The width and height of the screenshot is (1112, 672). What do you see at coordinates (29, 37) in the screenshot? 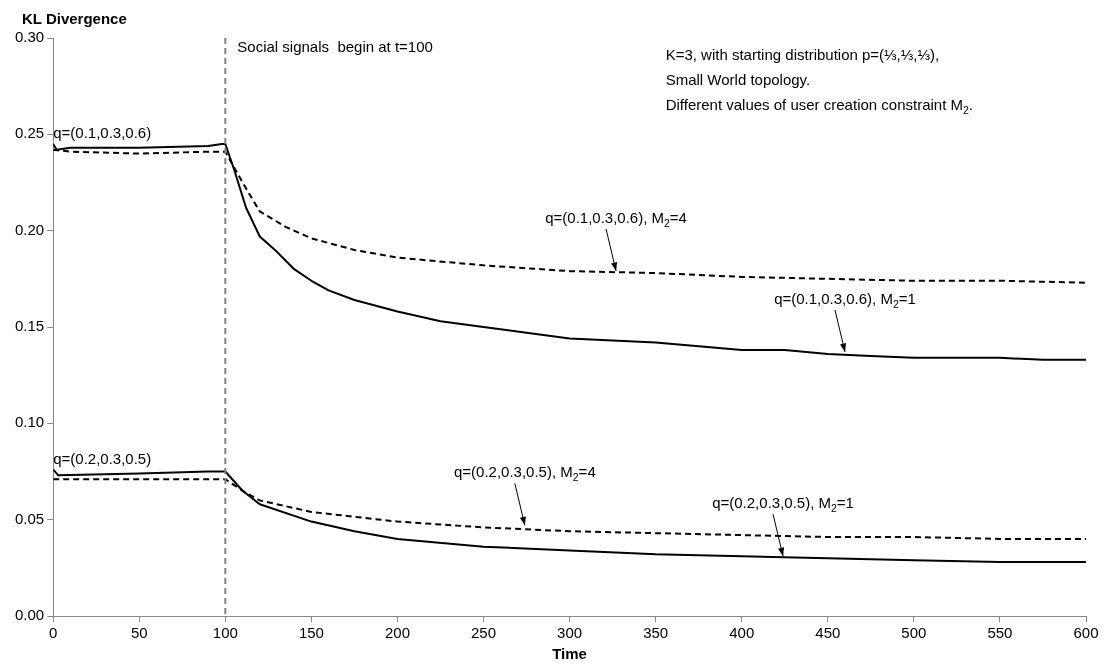
I see `y-tick-label: 0.30` at bounding box center [29, 37].